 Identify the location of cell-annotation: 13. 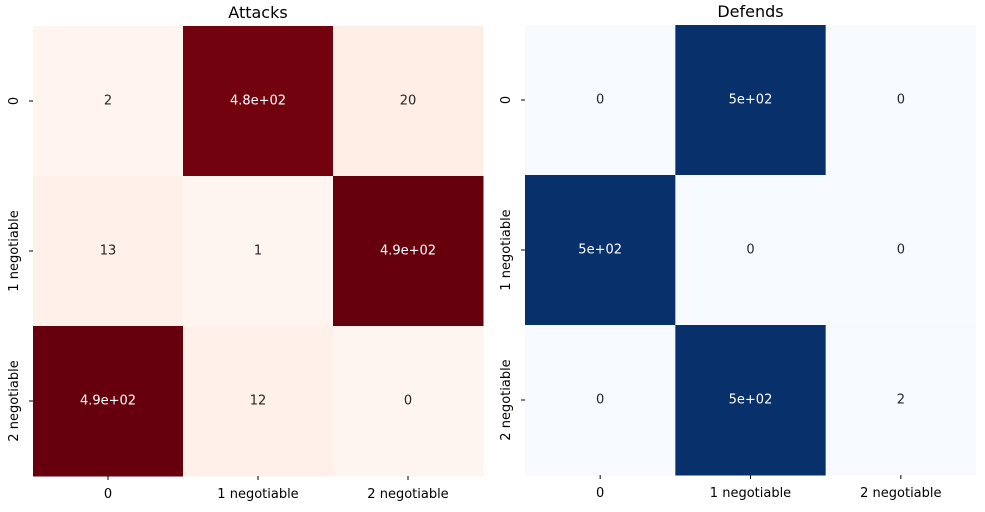
(108, 251).